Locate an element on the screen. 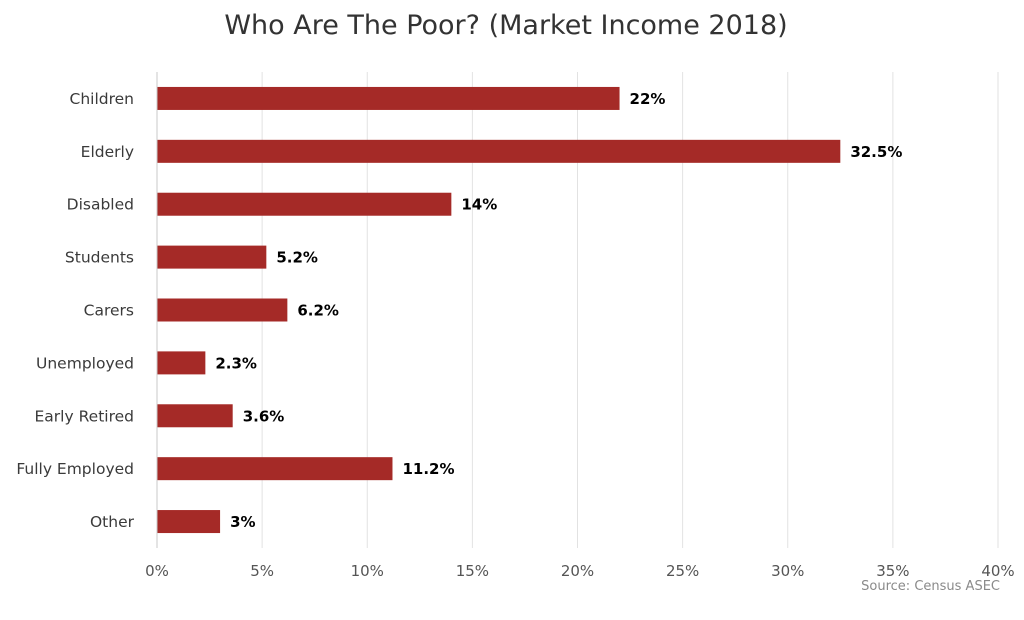  category-label: Students is located at coordinates (99, 258).